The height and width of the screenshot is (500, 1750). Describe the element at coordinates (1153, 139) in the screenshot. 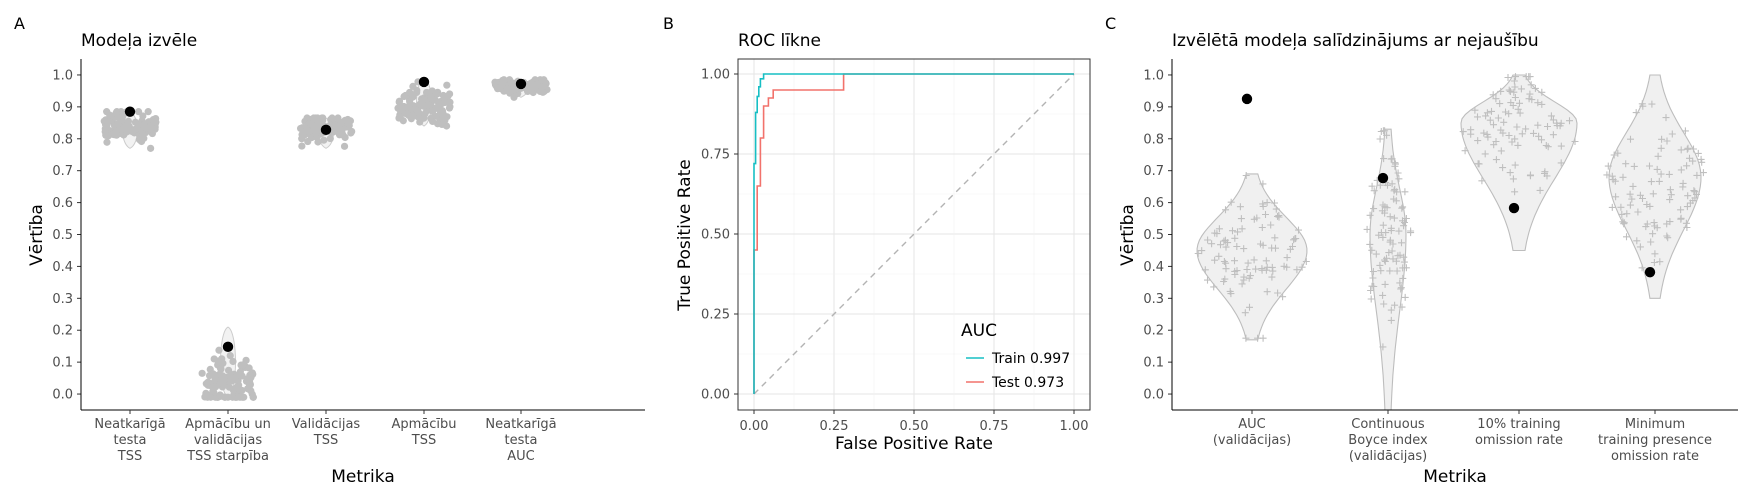

I see `y-tick-label: 0.8` at that location.